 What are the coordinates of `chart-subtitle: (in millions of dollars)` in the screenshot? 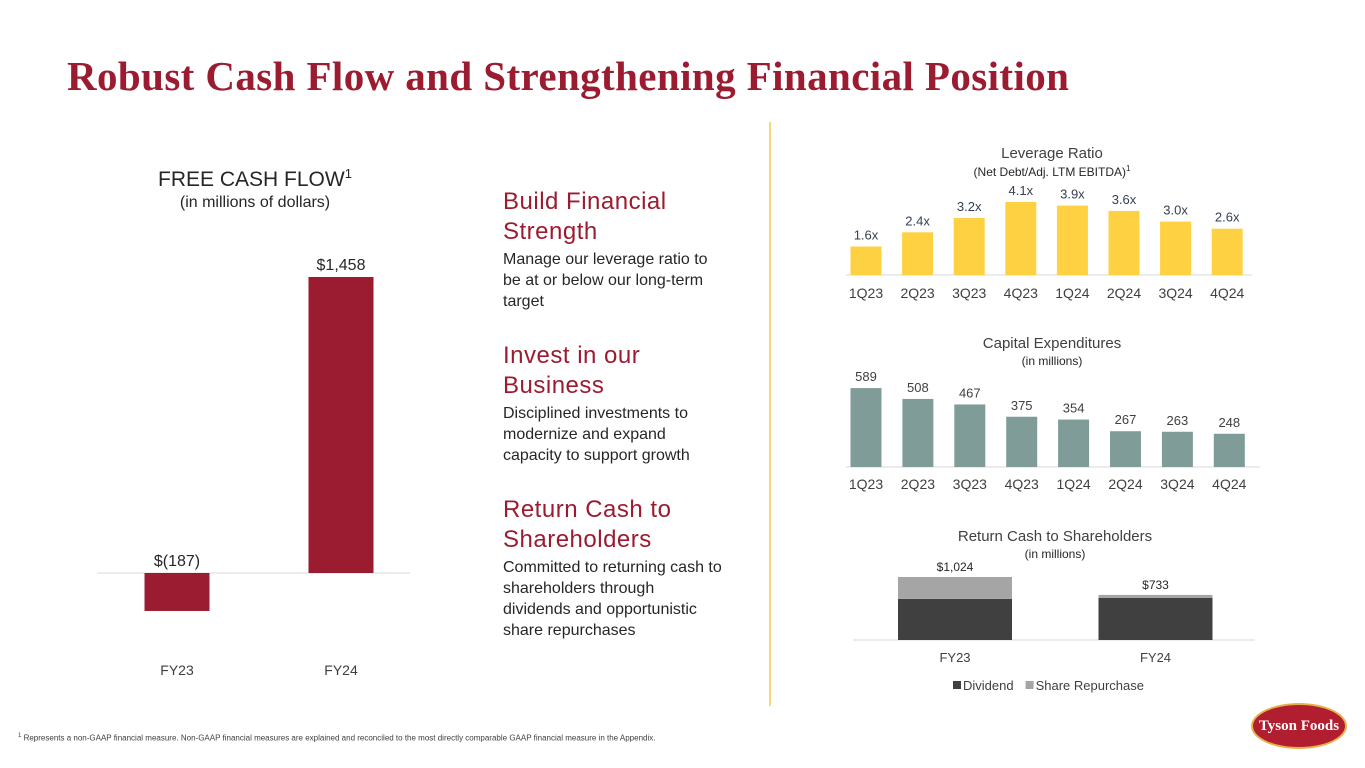 It's located at (255, 202).